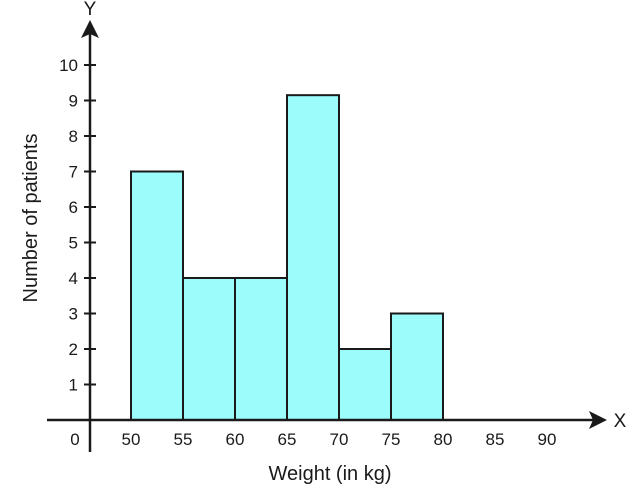 The height and width of the screenshot is (494, 633). Describe the element at coordinates (73, 172) in the screenshot. I see `y-tick-label: 7` at that location.